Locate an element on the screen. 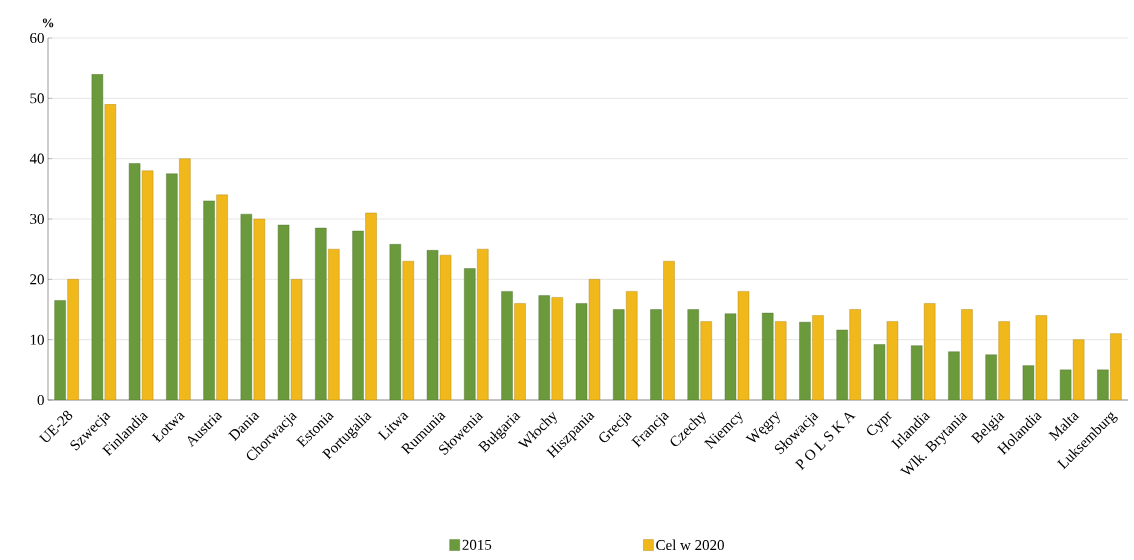 The width and height of the screenshot is (1134, 560). x-tick-label: Cypr is located at coordinates (879, 423).